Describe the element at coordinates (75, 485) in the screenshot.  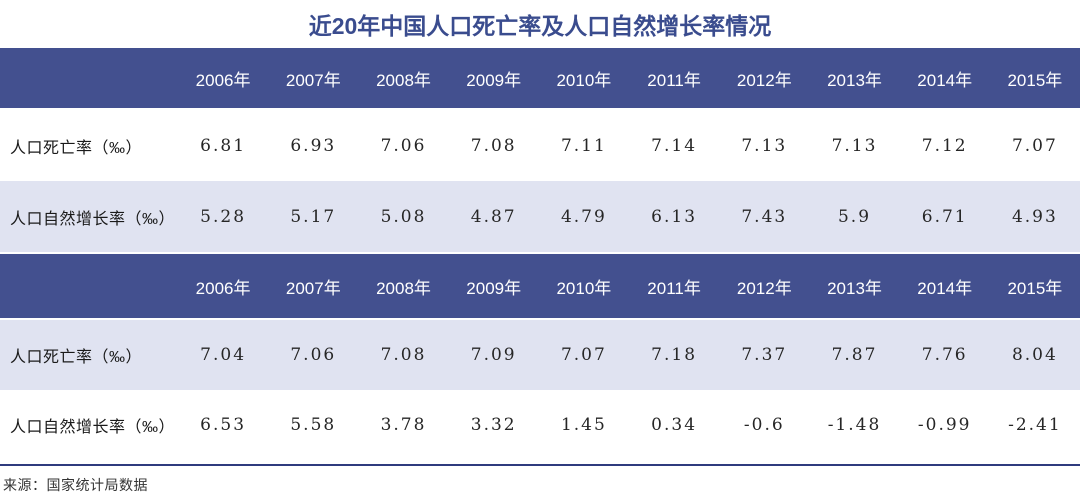
I see `source-note: 来源：国家统计局数据` at that location.